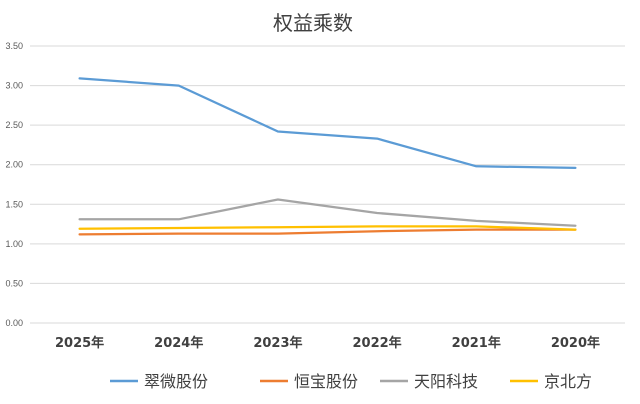 Image resolution: width=640 pixels, height=404 pixels. I want to click on x-tick-label: 2024年, so click(178, 343).